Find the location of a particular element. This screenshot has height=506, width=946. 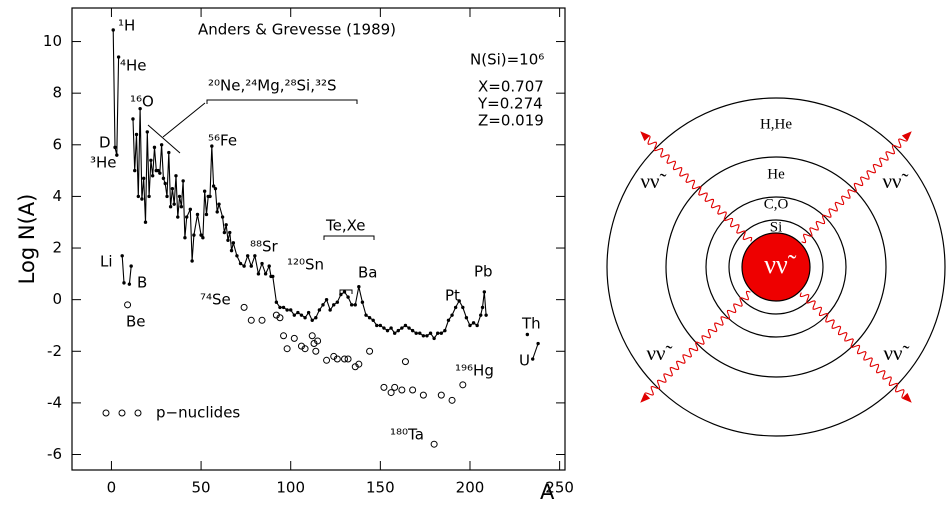

y-tick-label: 4 is located at coordinates (57, 196).